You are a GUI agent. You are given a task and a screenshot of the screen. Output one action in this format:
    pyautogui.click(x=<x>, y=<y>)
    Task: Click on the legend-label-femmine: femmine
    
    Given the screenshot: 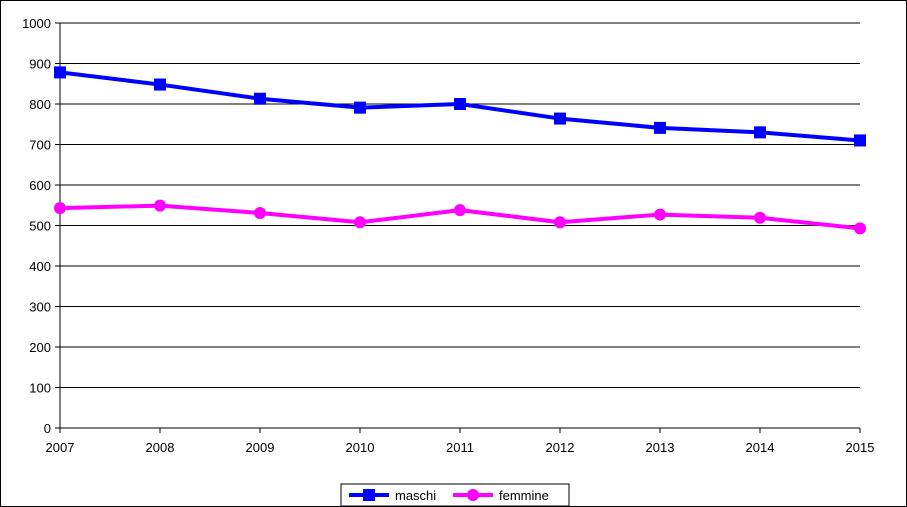 What is the action you would take?
    pyautogui.click(x=524, y=495)
    